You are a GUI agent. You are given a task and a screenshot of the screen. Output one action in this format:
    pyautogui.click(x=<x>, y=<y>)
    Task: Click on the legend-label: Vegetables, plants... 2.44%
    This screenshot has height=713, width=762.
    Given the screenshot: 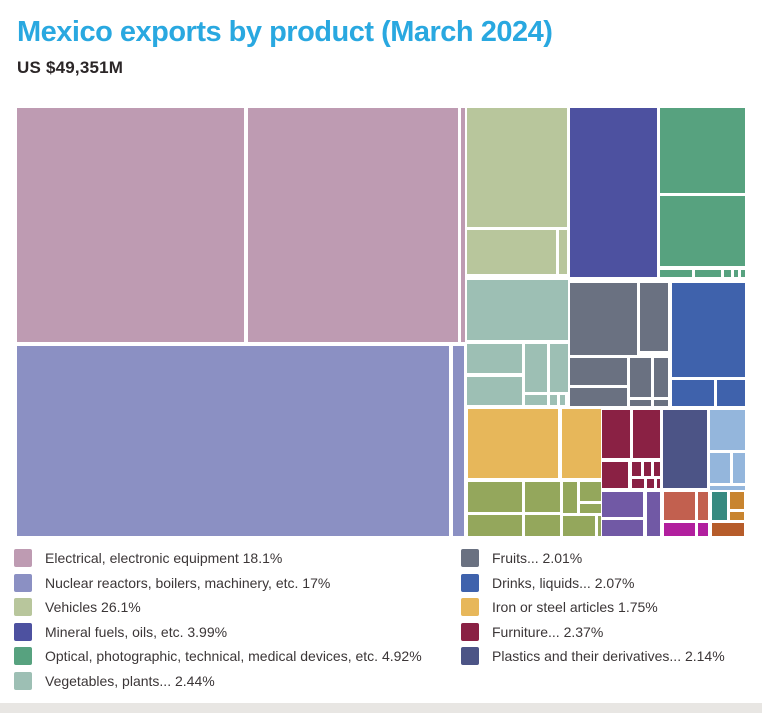 What is the action you would take?
    pyautogui.click(x=130, y=680)
    